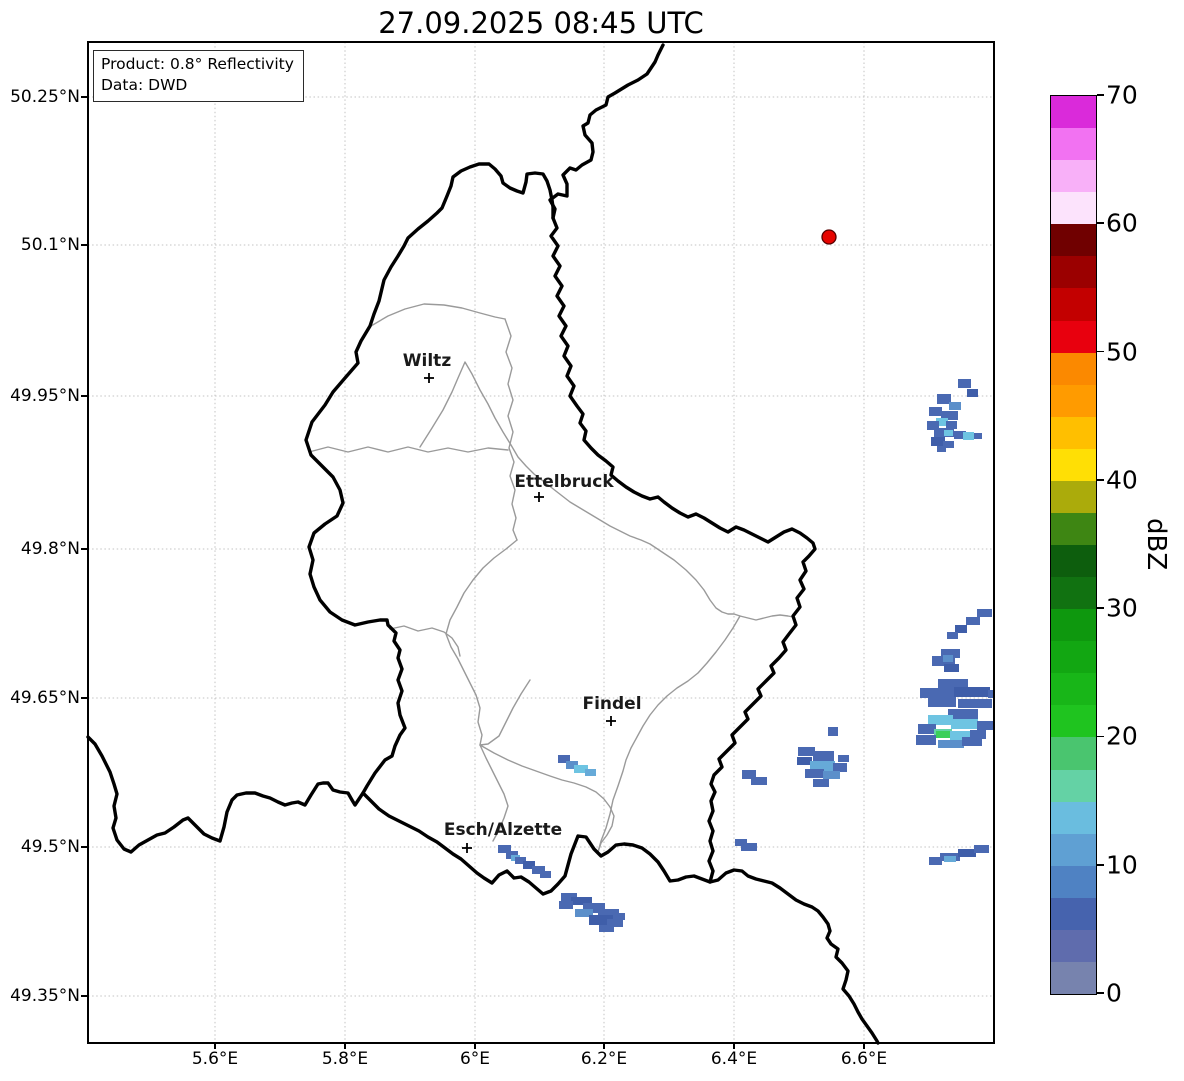  What do you see at coordinates (1122, 352) in the screenshot?
I see `colorbar-tick-label: 50` at bounding box center [1122, 352].